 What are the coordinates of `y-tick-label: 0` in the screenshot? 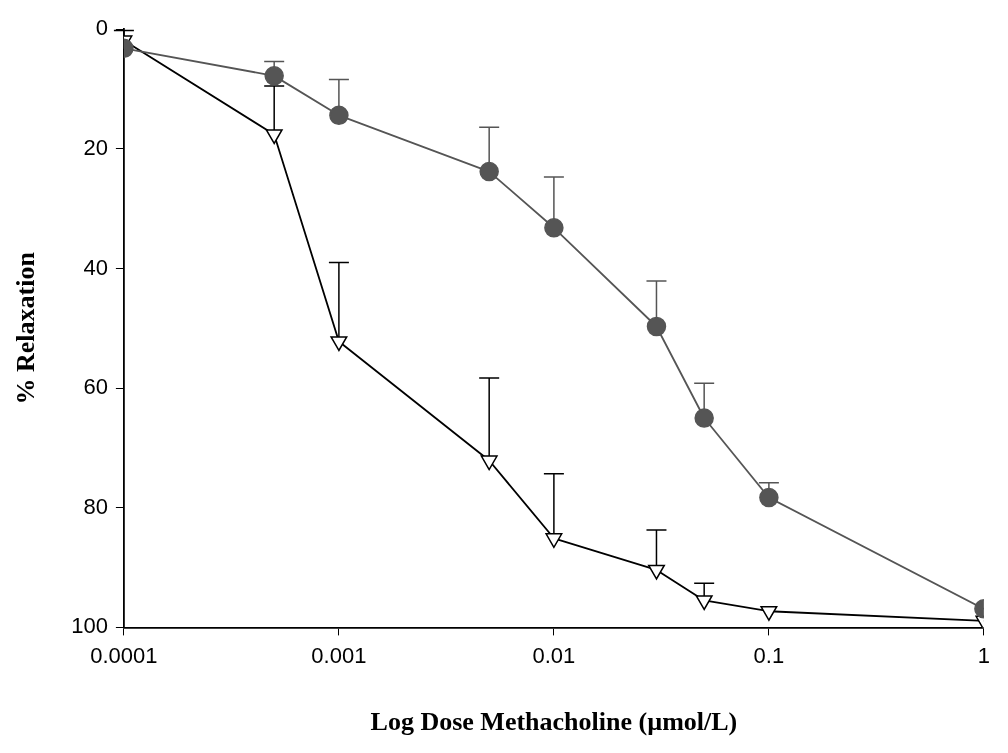 It's located at (101, 28).